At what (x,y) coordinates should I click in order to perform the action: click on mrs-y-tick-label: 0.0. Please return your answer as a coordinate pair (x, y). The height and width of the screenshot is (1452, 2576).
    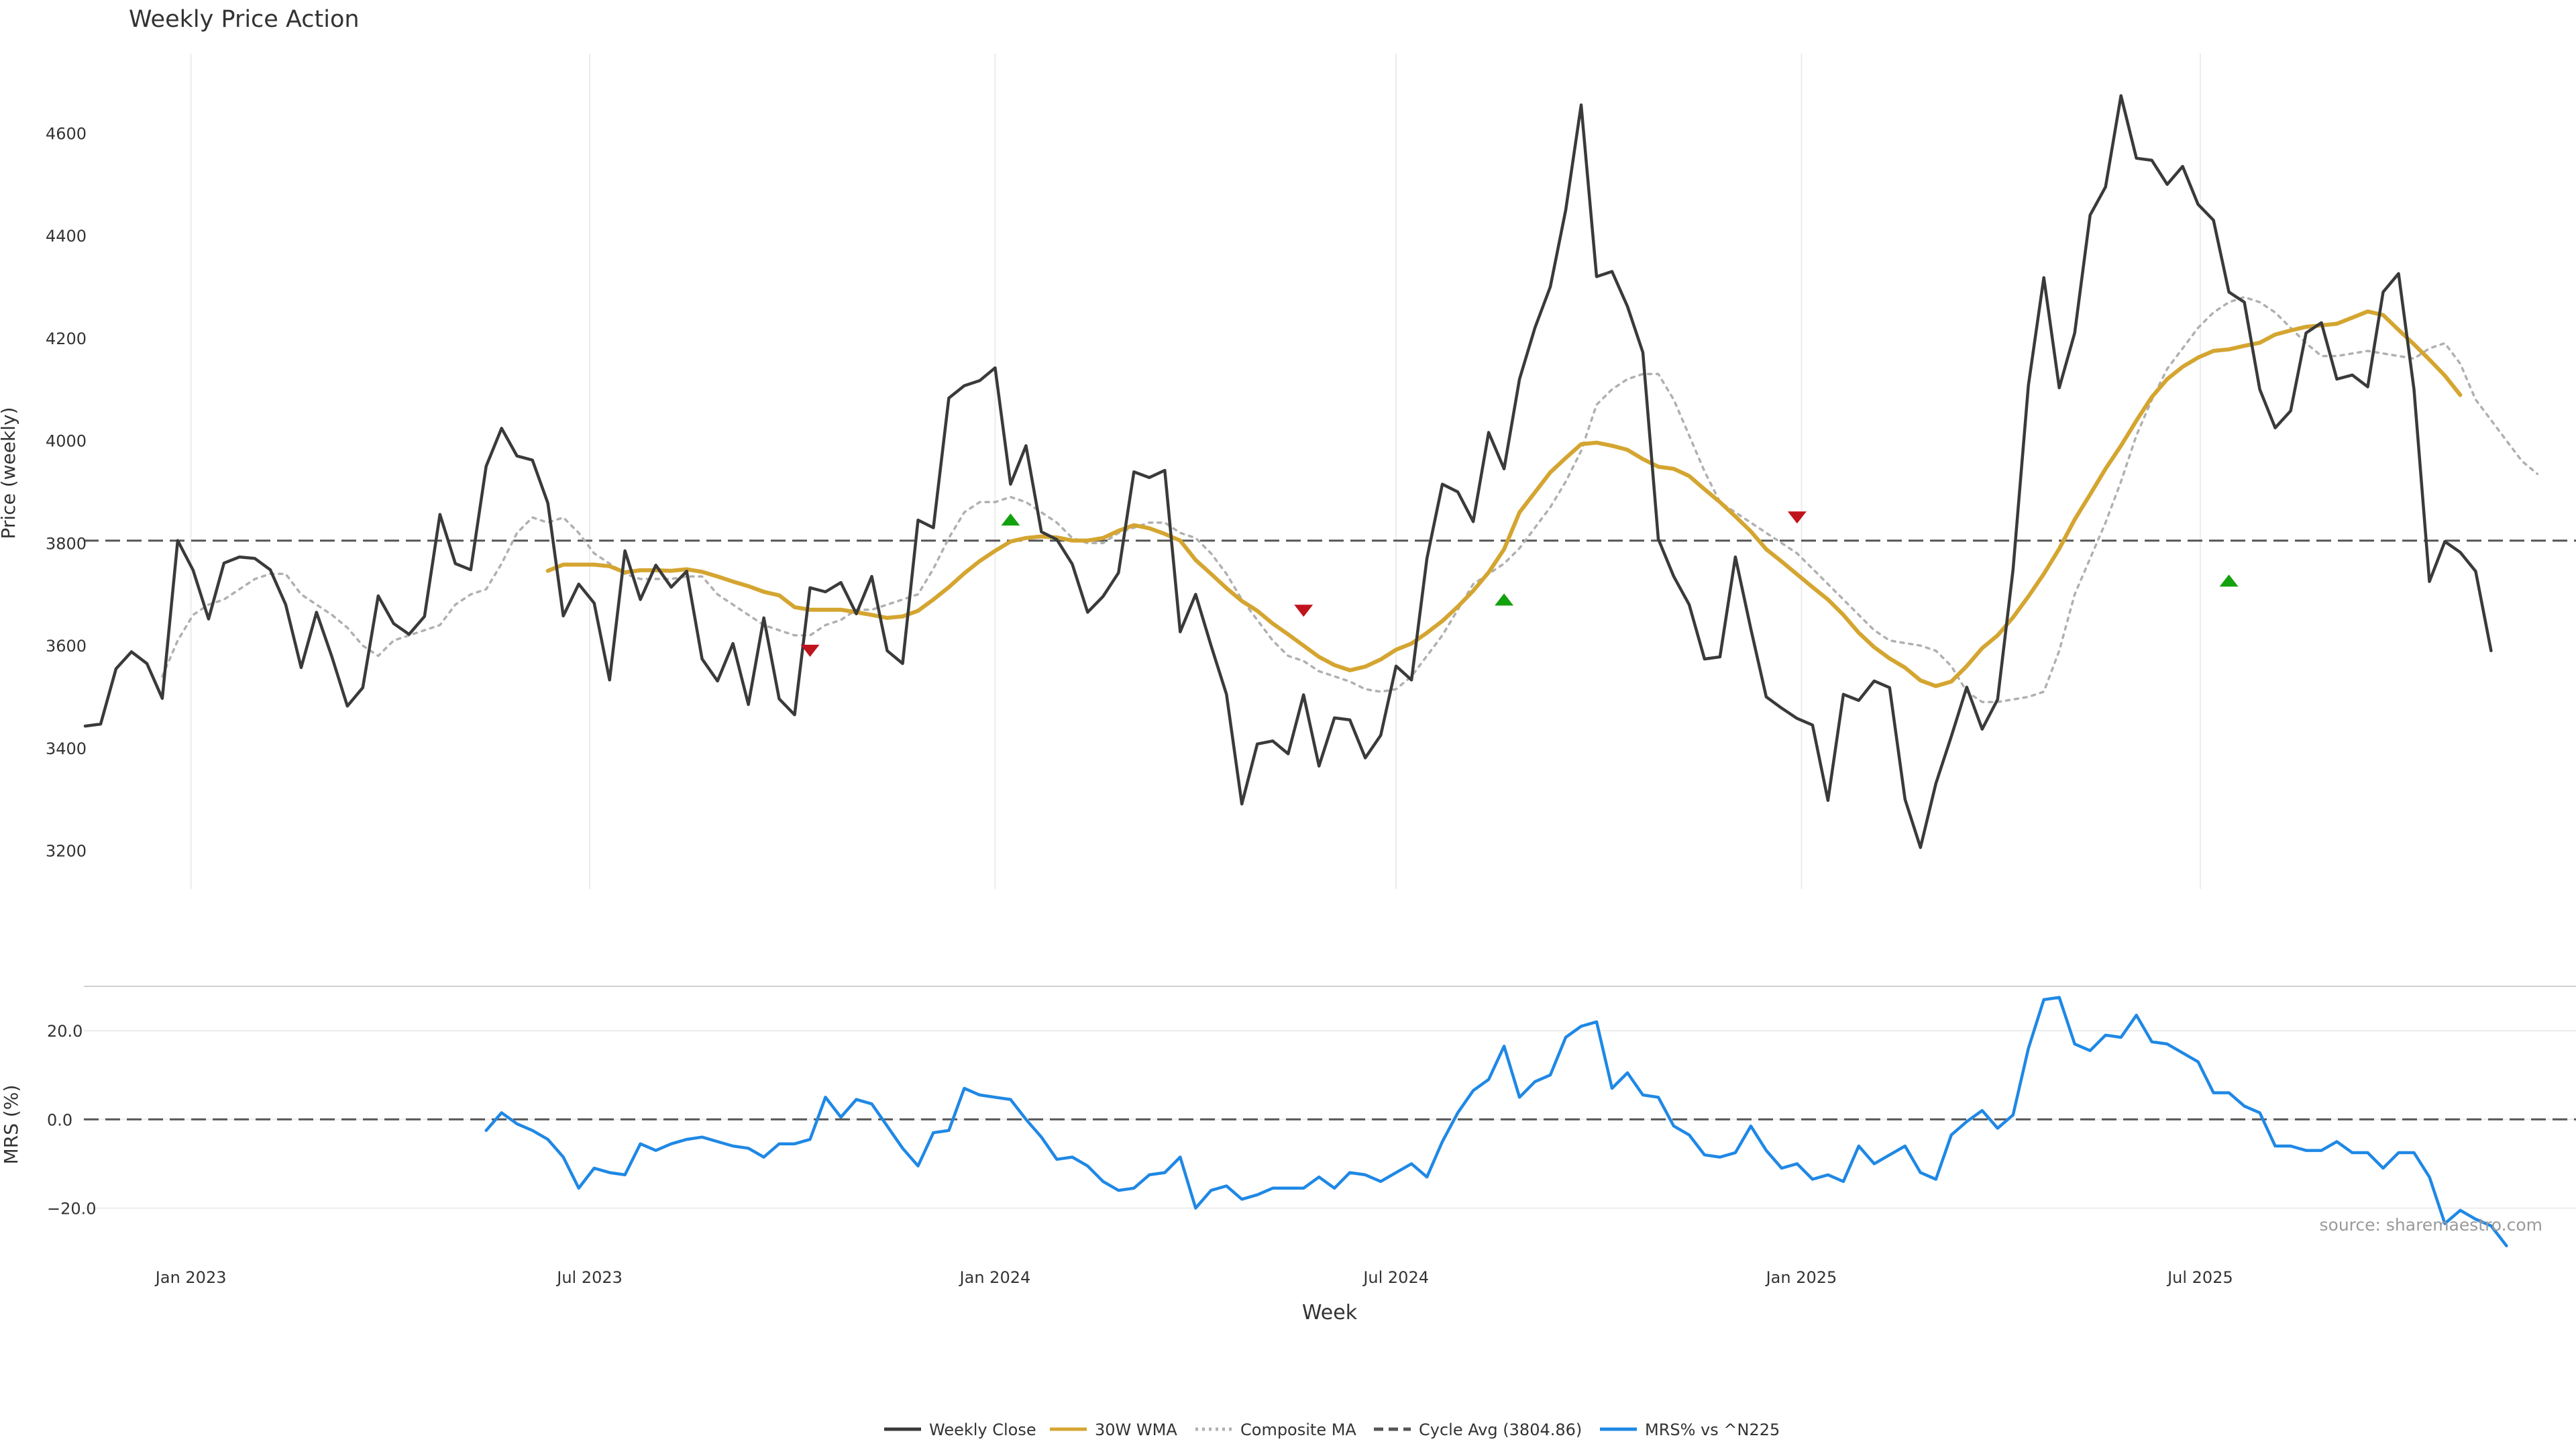
    Looking at the image, I should click on (59, 1120).